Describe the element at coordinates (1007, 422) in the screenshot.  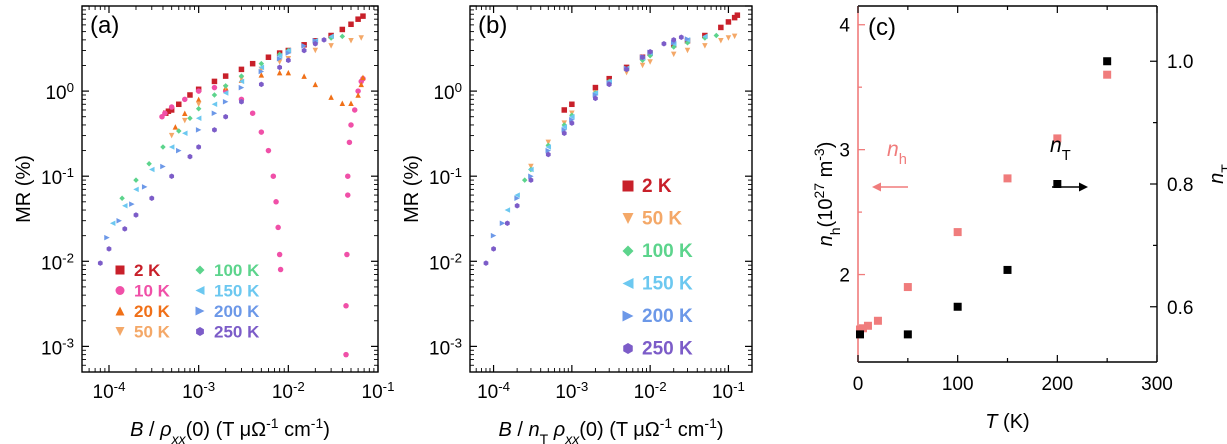
I see `x-axis-label: T (K)` at that location.